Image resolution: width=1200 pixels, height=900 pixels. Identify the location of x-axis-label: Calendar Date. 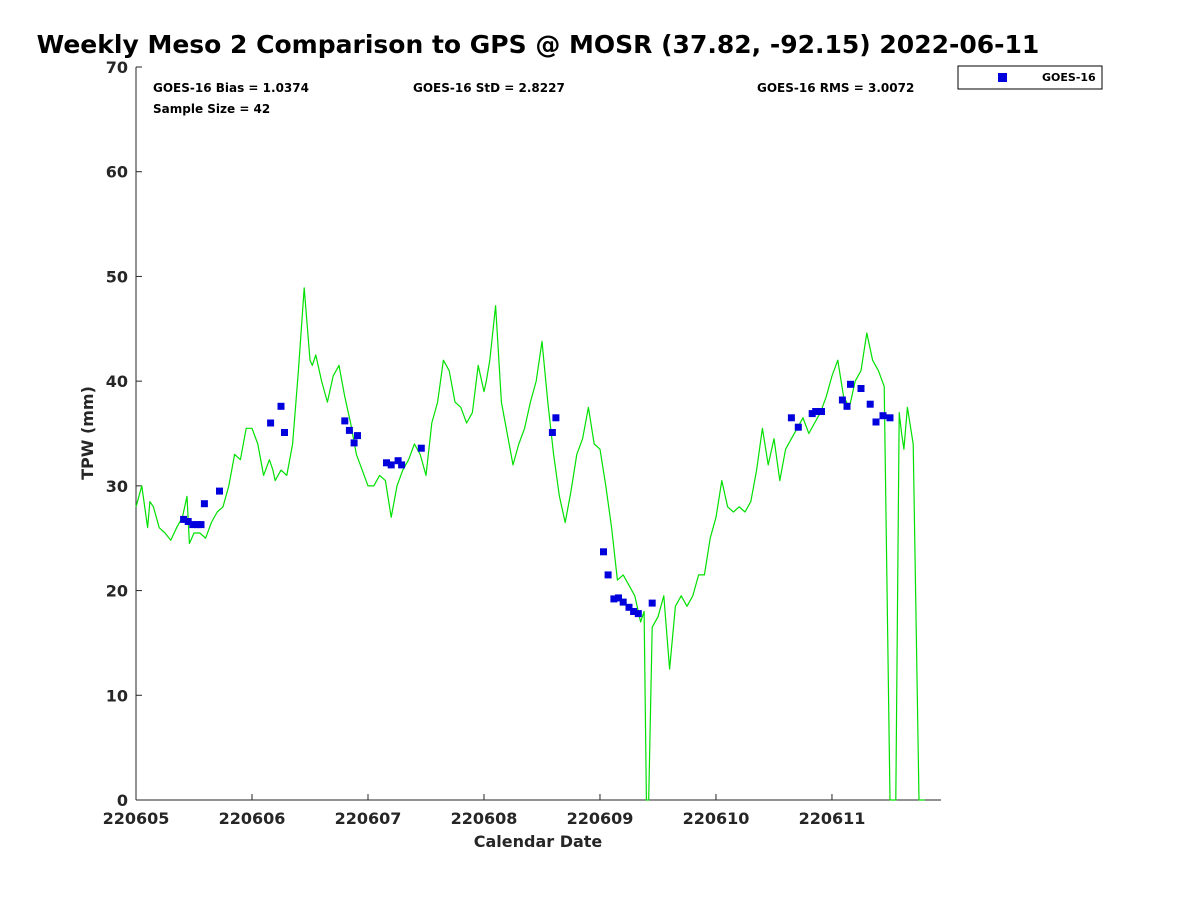
(538, 841).